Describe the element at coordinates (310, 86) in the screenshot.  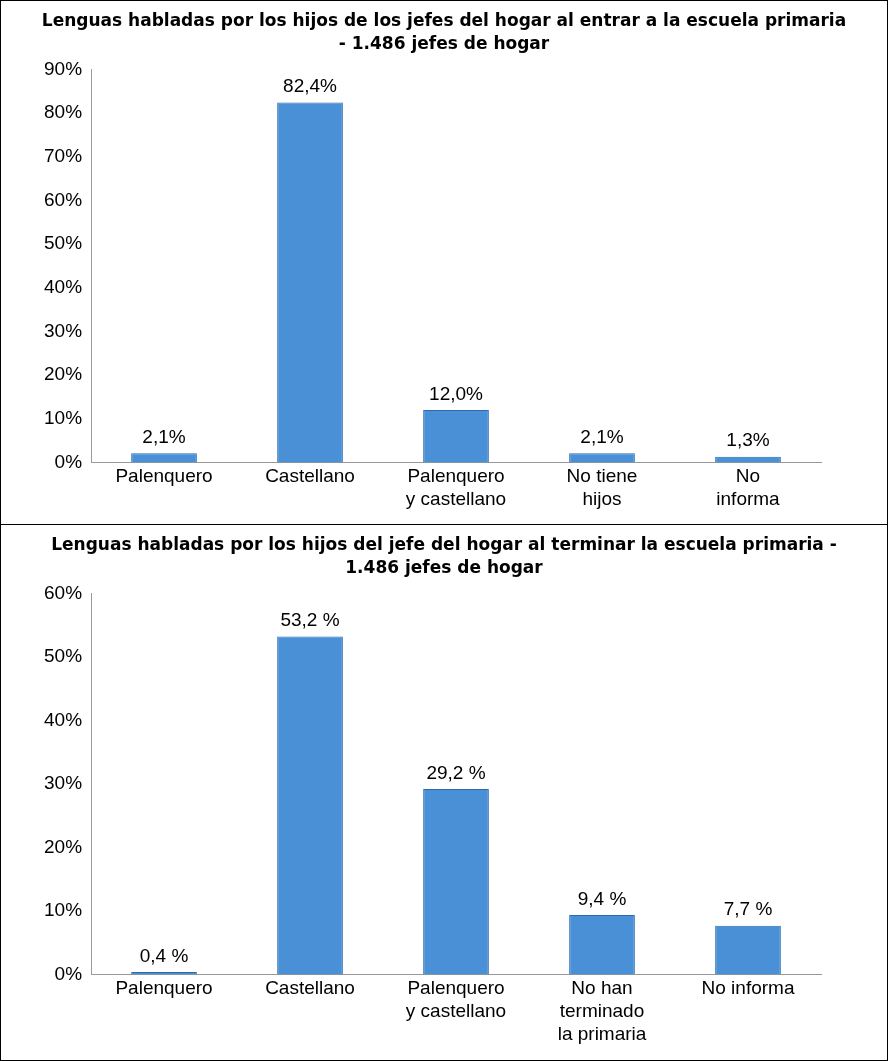
I see `data-label: 82,4%` at that location.